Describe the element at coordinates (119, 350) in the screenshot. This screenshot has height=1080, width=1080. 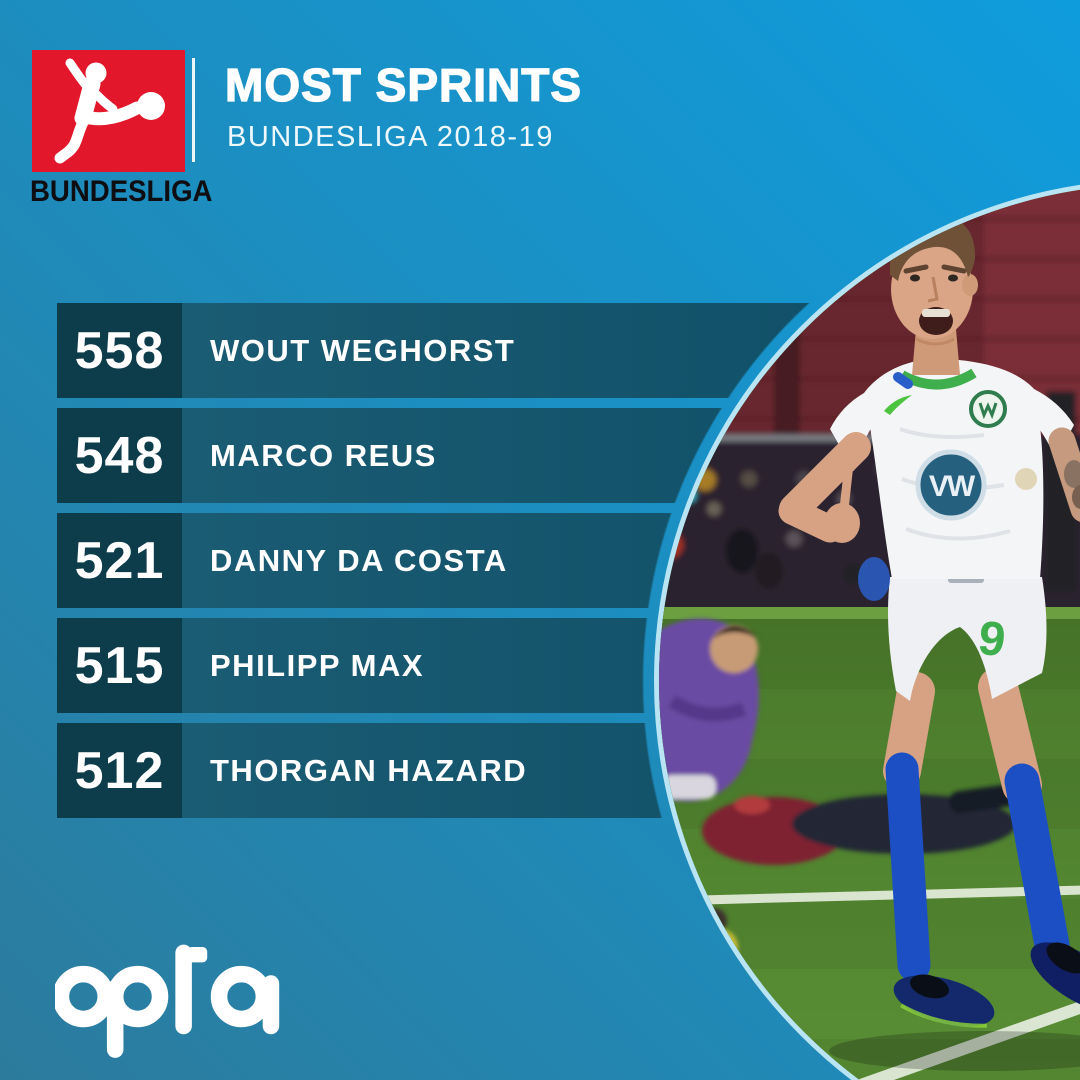
I see `sprint-count: 558` at that location.